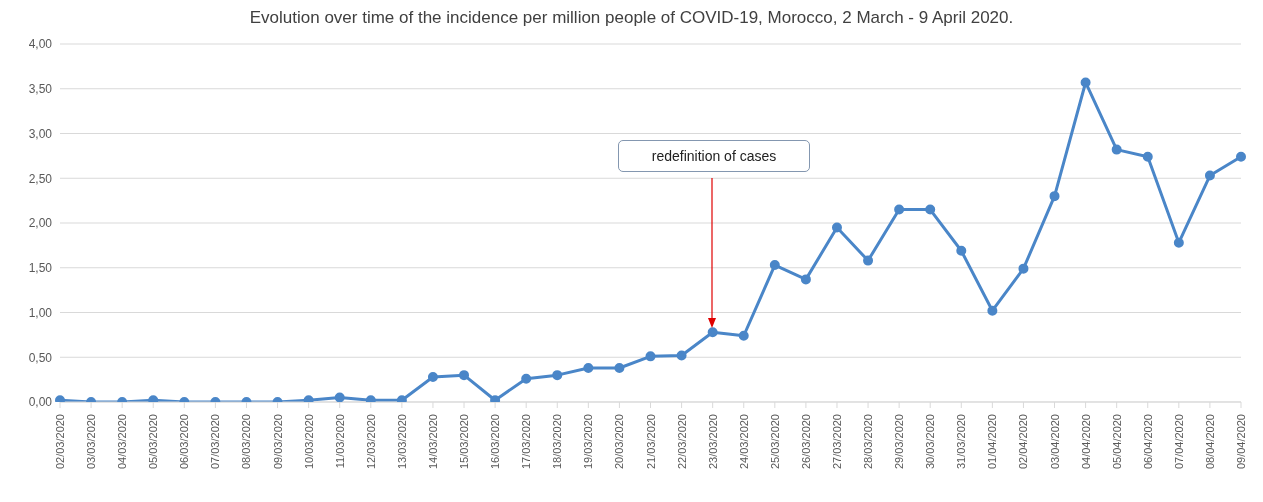 The width and height of the screenshot is (1263, 502). What do you see at coordinates (308, 442) in the screenshot?
I see `x-tick-label: 10/03/2020` at bounding box center [308, 442].